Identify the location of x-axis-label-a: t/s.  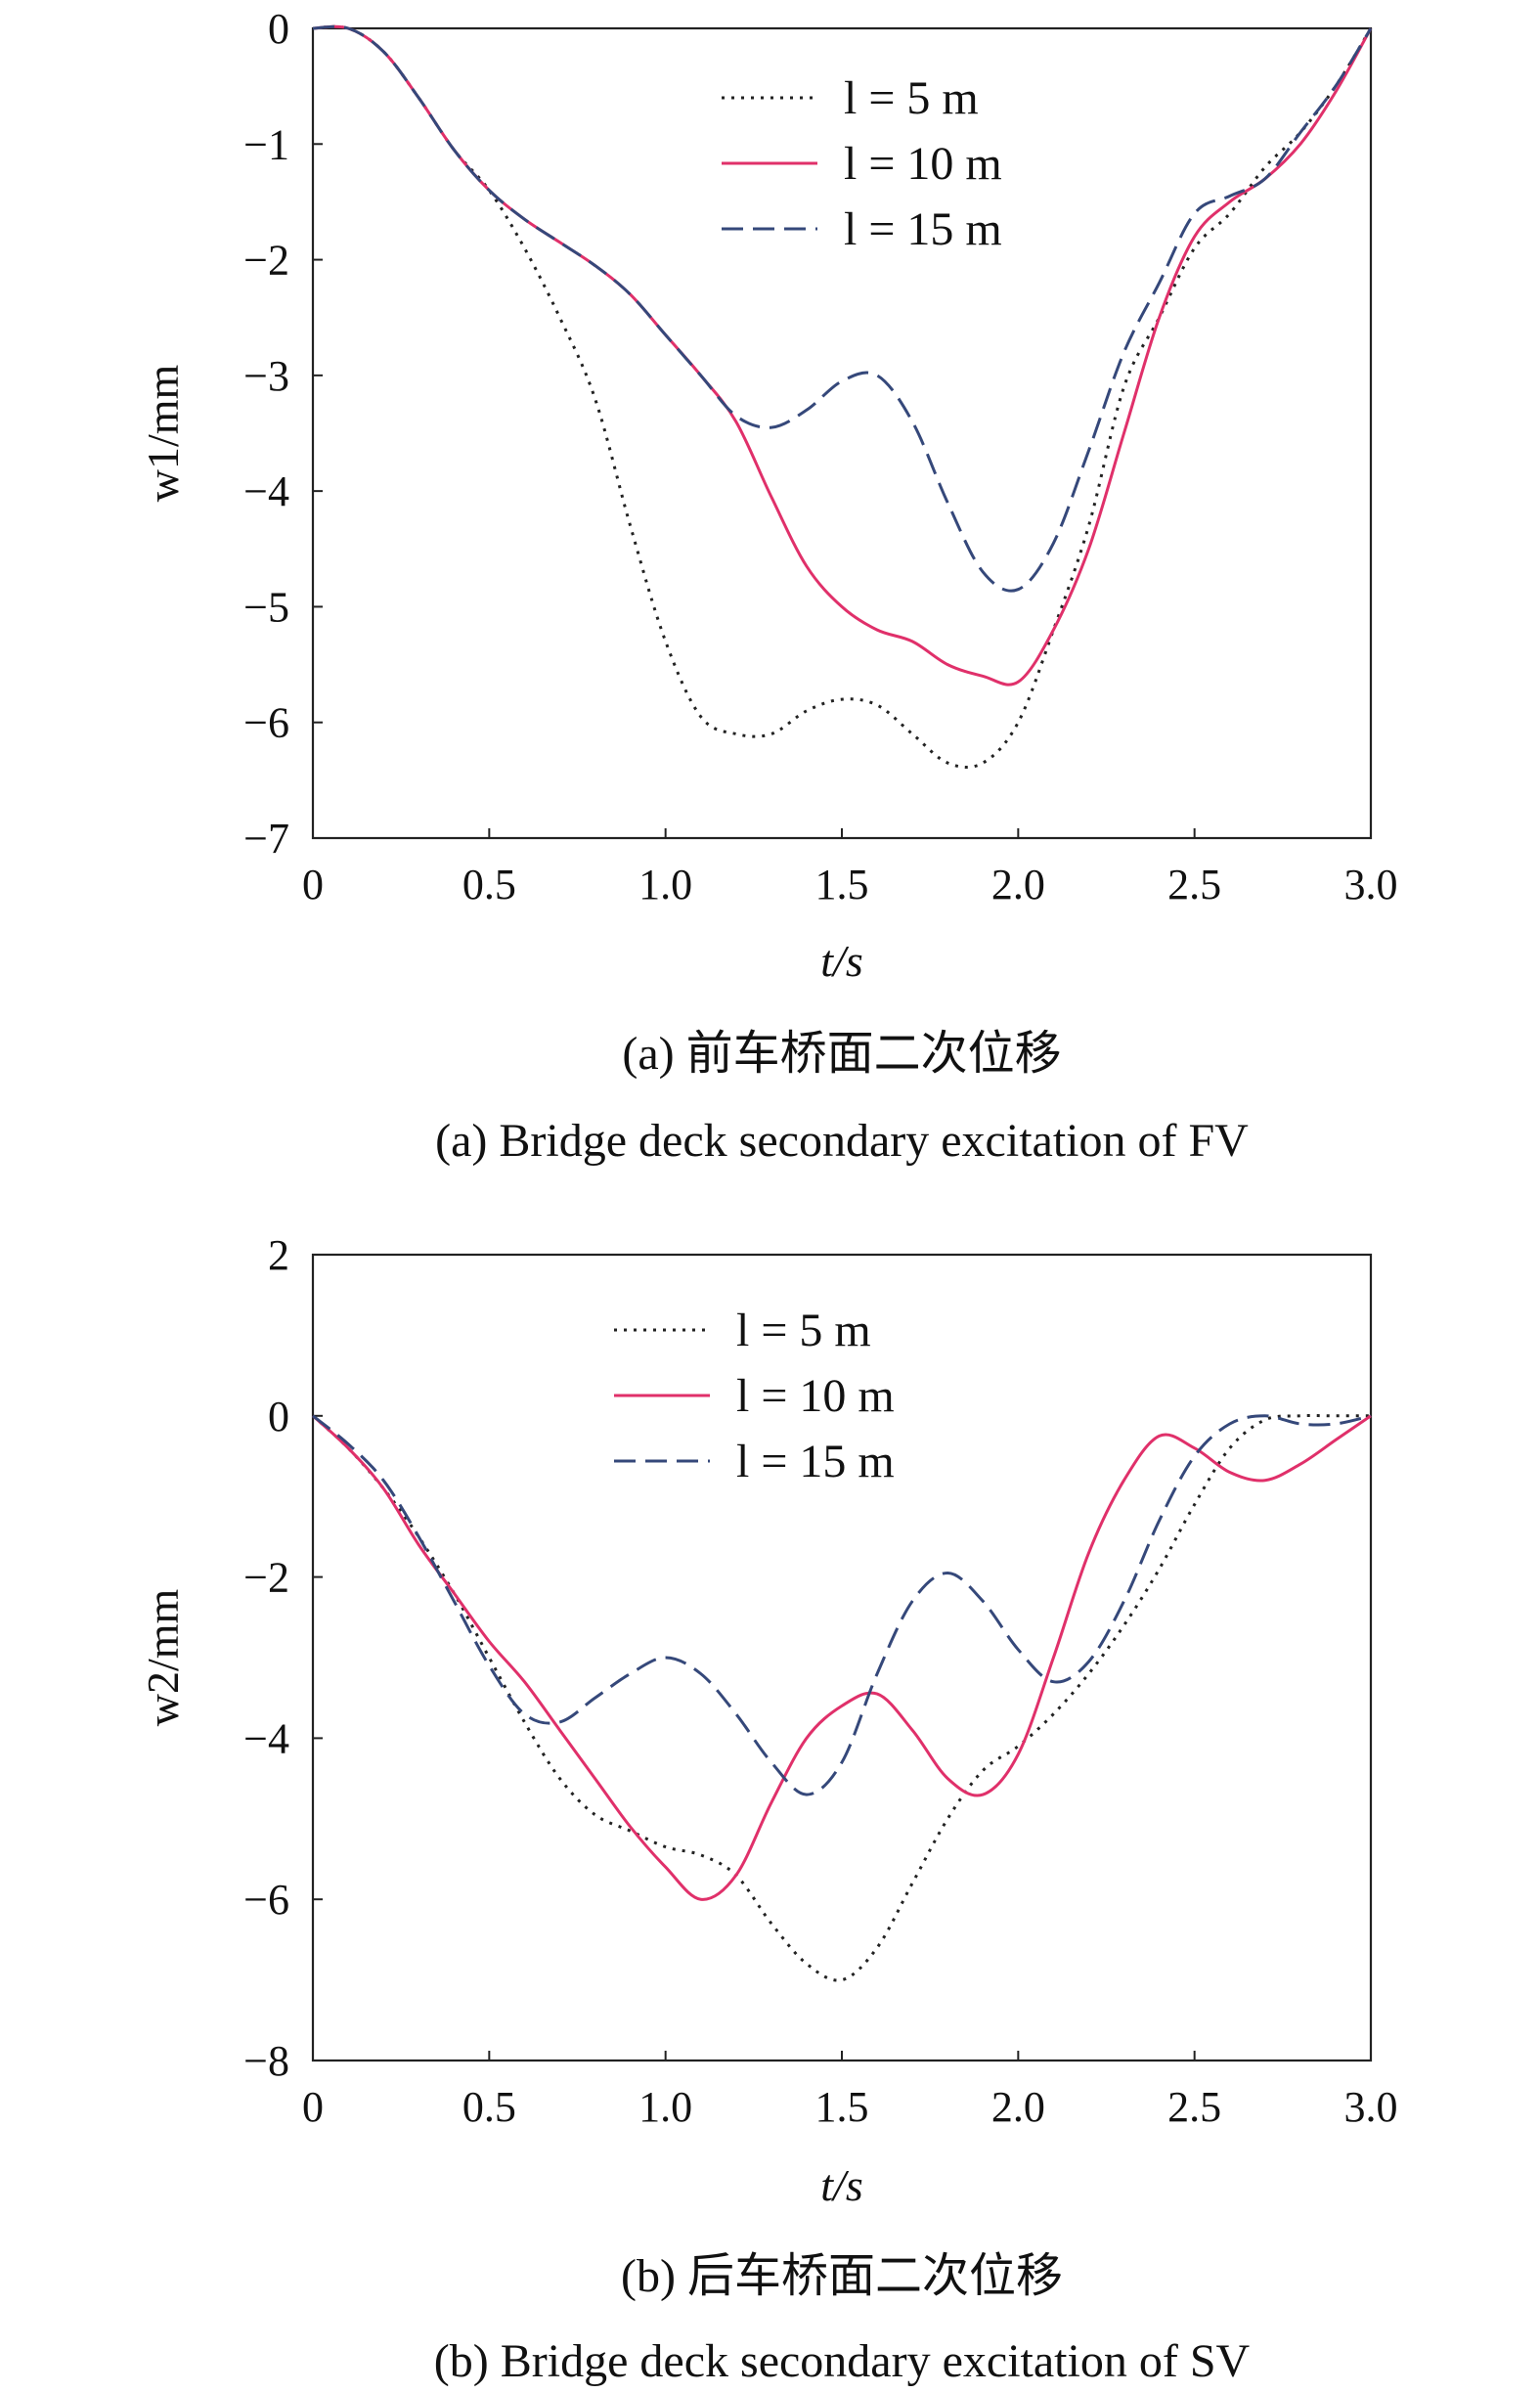
(841, 961).